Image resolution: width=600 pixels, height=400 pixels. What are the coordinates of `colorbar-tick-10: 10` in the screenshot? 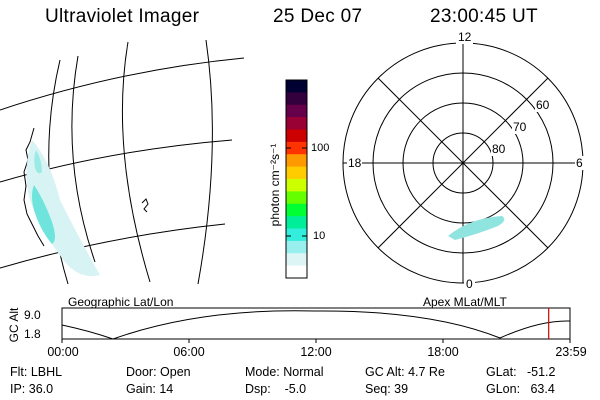 It's located at (319, 236).